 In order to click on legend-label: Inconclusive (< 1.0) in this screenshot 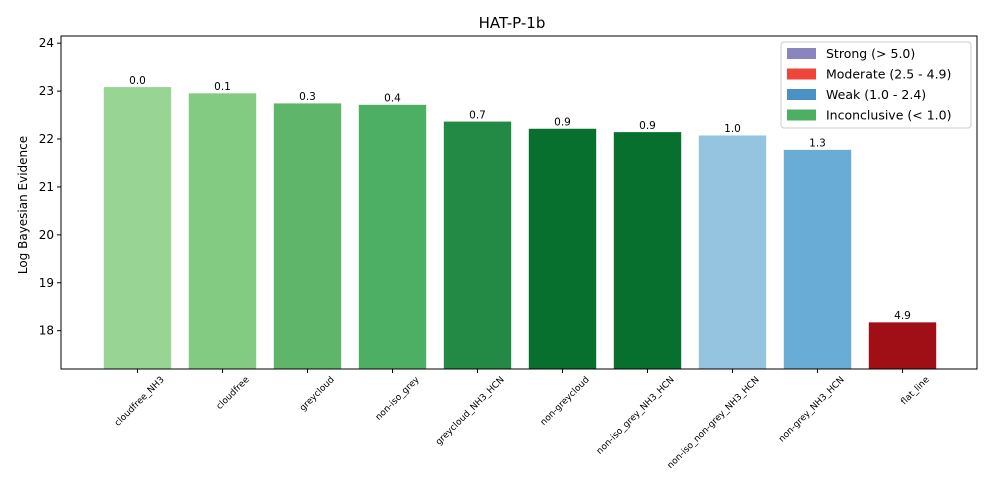, I will do `click(888, 115)`.